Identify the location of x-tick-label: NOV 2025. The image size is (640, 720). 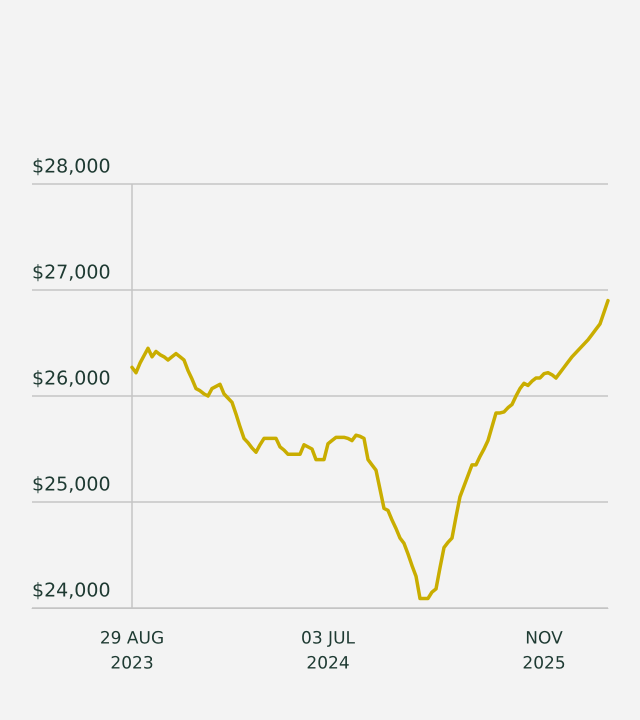
(544, 651).